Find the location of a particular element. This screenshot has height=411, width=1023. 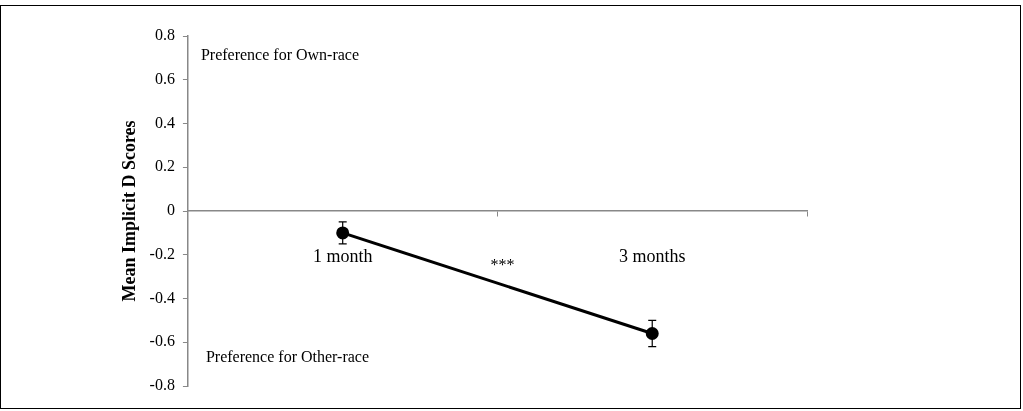

annotation: Preference for Other-race is located at coordinates (287, 357).